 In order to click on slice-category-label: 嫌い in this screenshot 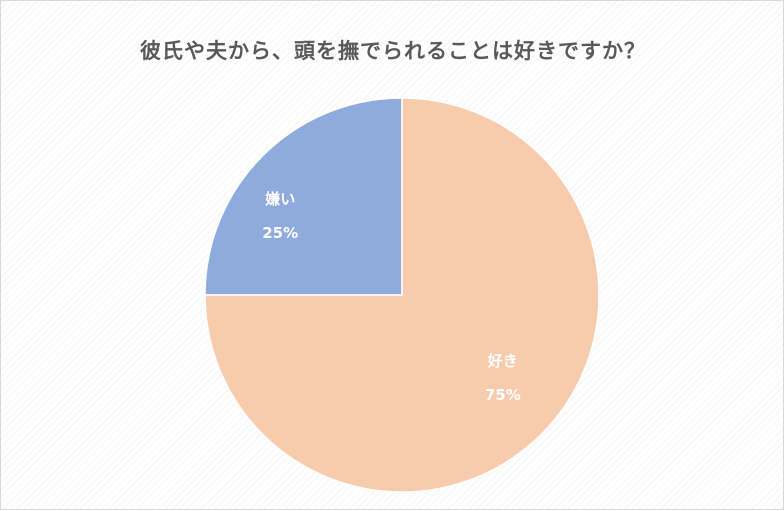, I will do `click(279, 199)`.